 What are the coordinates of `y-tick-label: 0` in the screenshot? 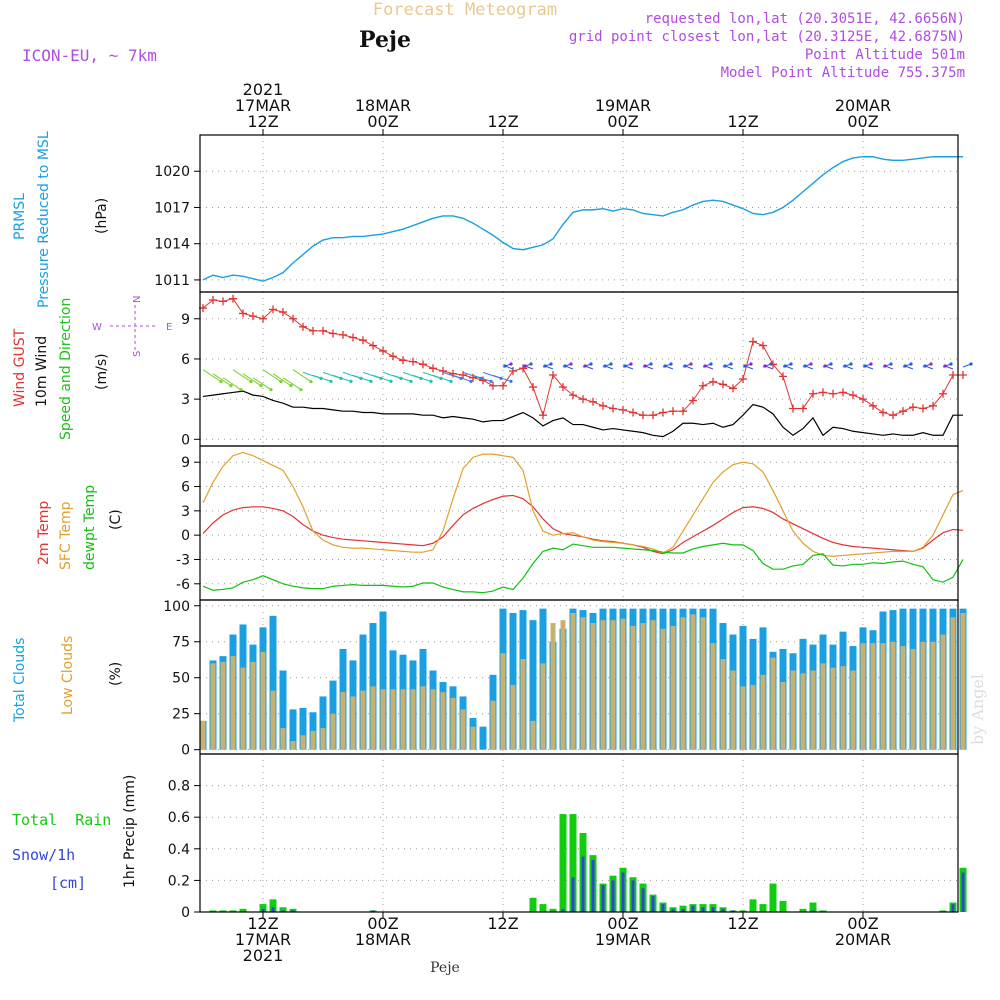 It's located at (185, 536).